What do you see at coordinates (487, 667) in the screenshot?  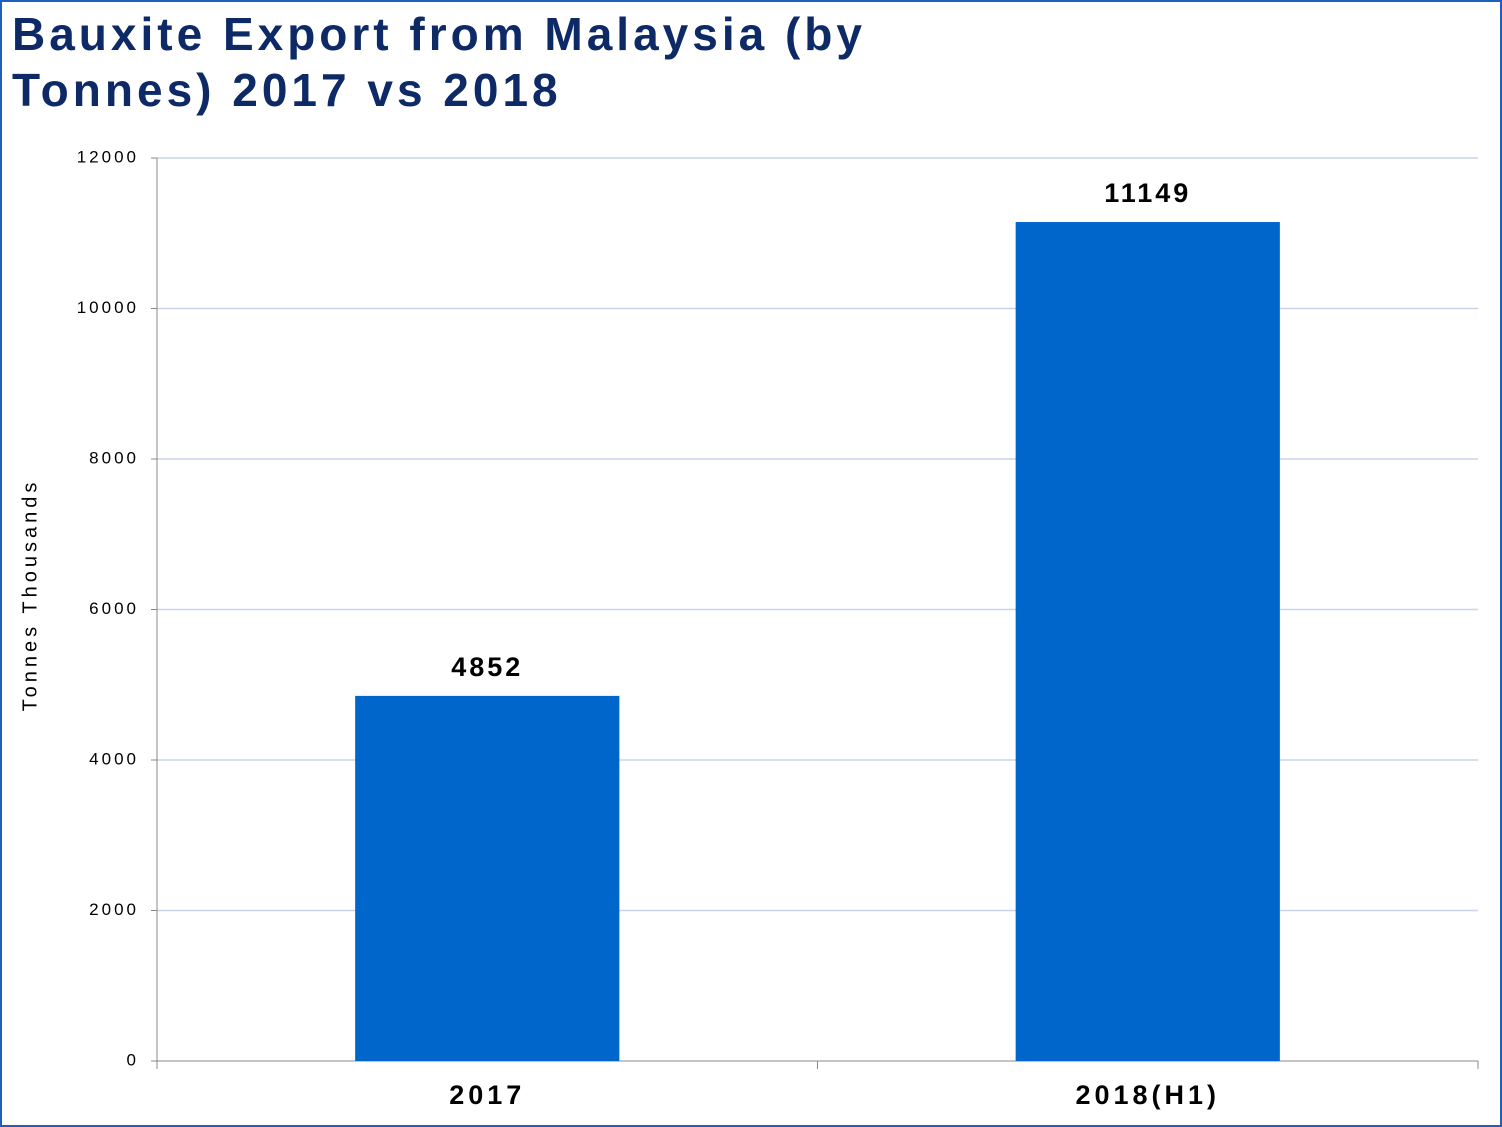 I see `value-label: 4852` at bounding box center [487, 667].